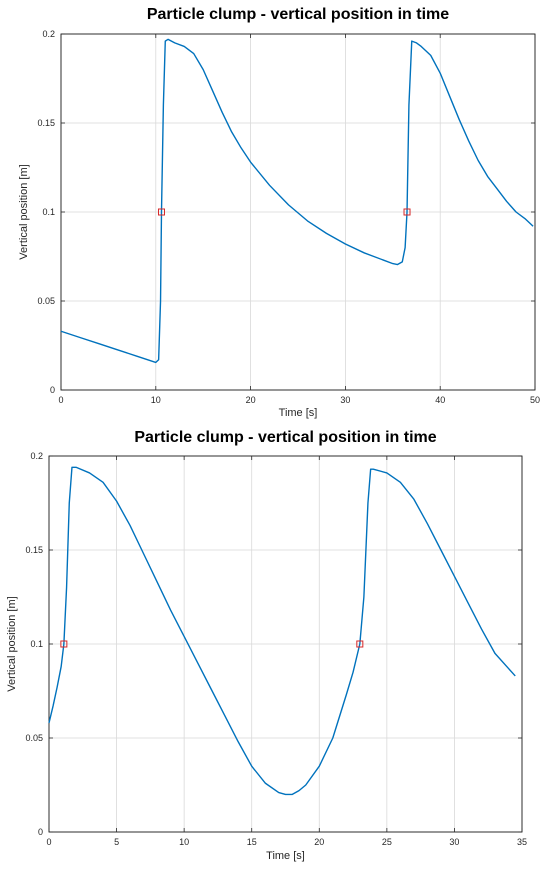 The width and height of the screenshot is (550, 871). What do you see at coordinates (535, 400) in the screenshot?
I see `x-tick-label: 50` at bounding box center [535, 400].